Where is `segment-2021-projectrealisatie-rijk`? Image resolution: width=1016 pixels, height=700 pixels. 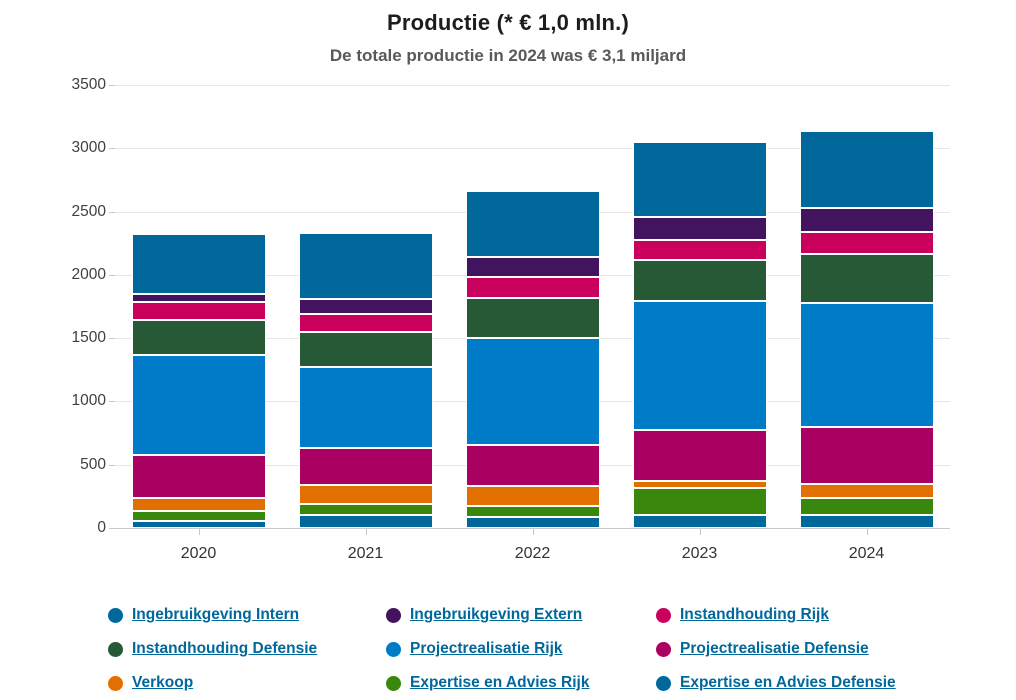 segment-2021-projectrealisatie-rijk is located at coordinates (365, 407).